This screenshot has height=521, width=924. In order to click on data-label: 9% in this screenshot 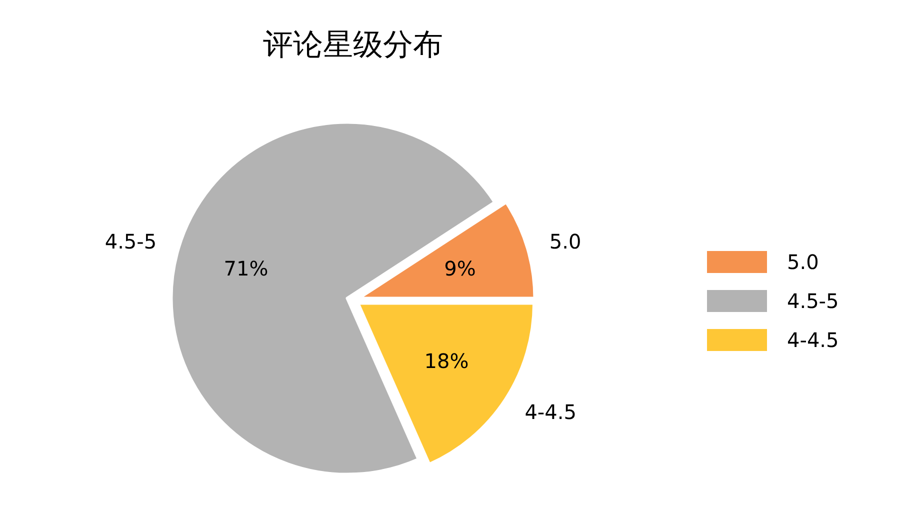, I will do `click(460, 268)`.